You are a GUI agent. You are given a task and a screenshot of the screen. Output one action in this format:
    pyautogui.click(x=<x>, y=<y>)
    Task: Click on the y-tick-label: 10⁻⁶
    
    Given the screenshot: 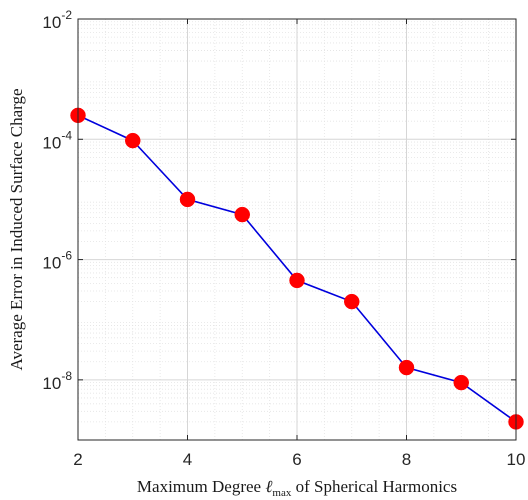 What is the action you would take?
    pyautogui.click(x=57, y=261)
    